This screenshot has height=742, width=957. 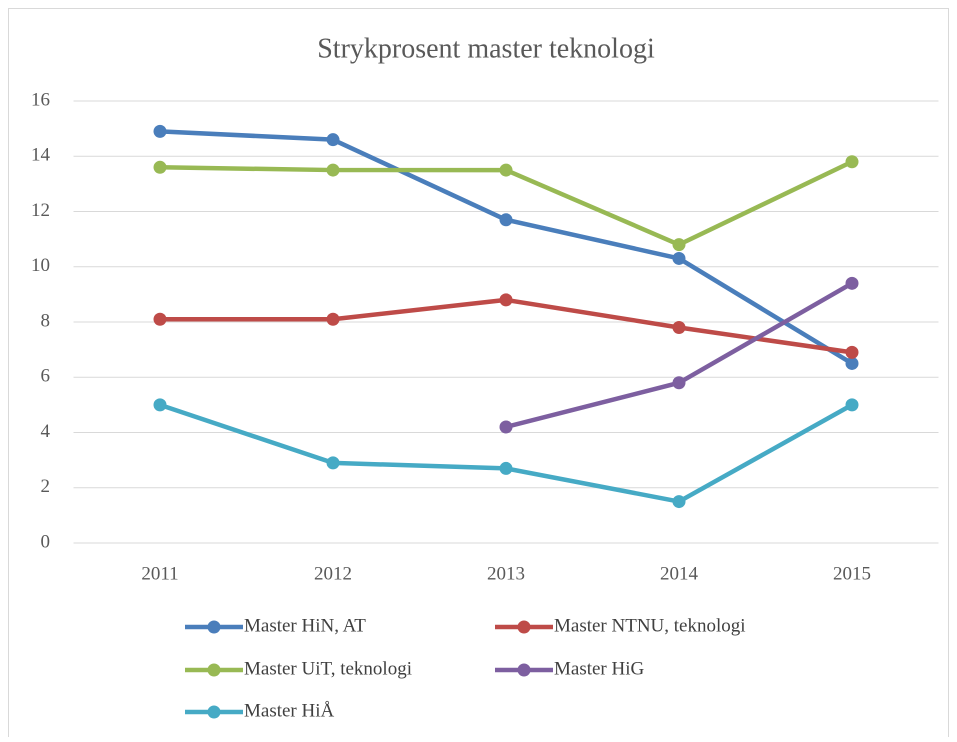 I want to click on y-tick-label: 16, so click(x=40, y=99).